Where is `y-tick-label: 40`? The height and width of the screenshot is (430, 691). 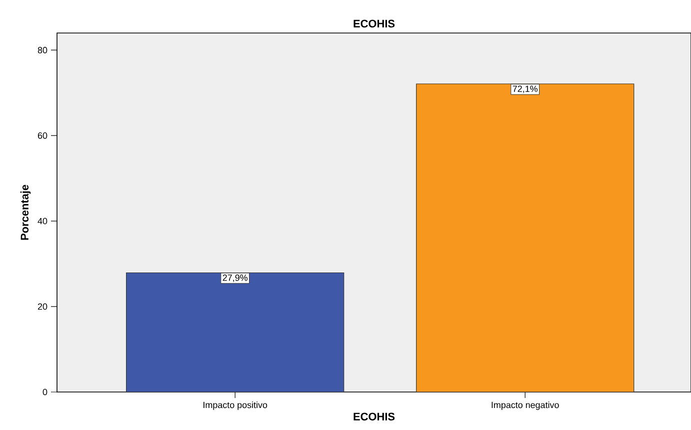
y-tick-label: 40 is located at coordinates (43, 221).